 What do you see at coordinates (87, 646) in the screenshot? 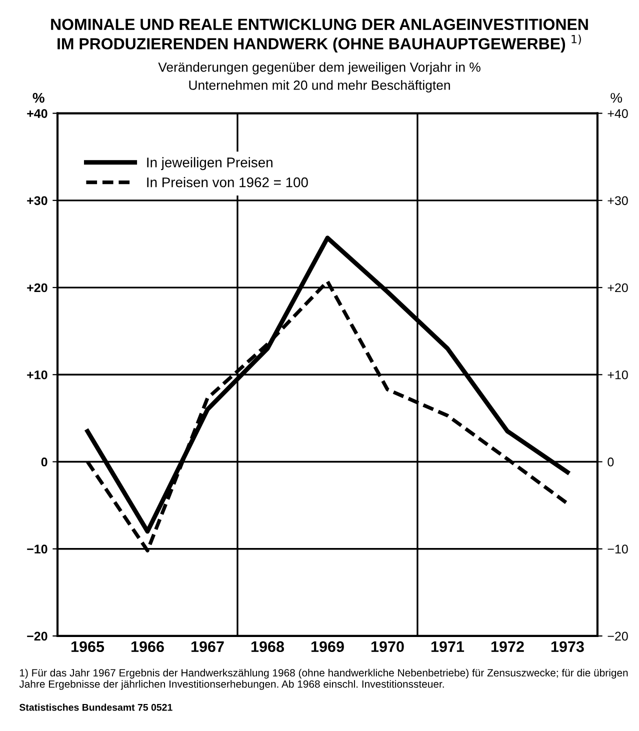
I see `x-tick-label: 1965` at bounding box center [87, 646].